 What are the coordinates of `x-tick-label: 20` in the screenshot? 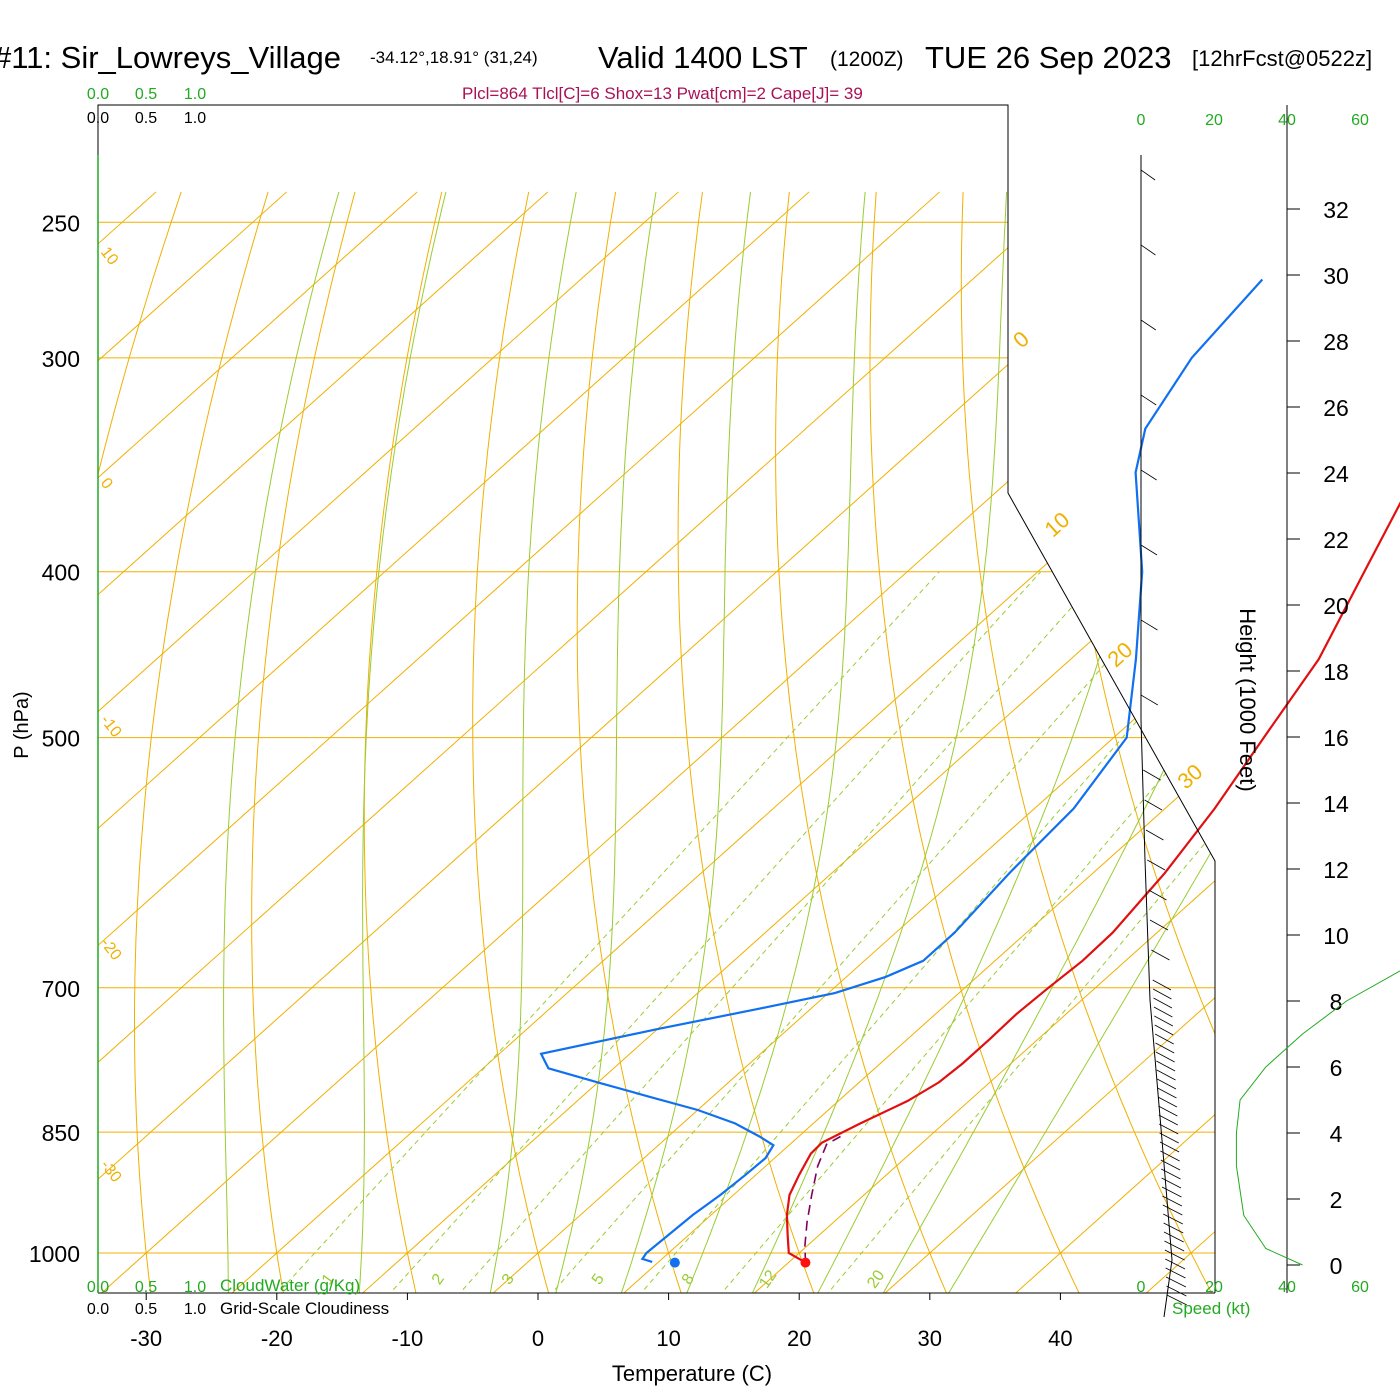 It's located at (799, 1338).